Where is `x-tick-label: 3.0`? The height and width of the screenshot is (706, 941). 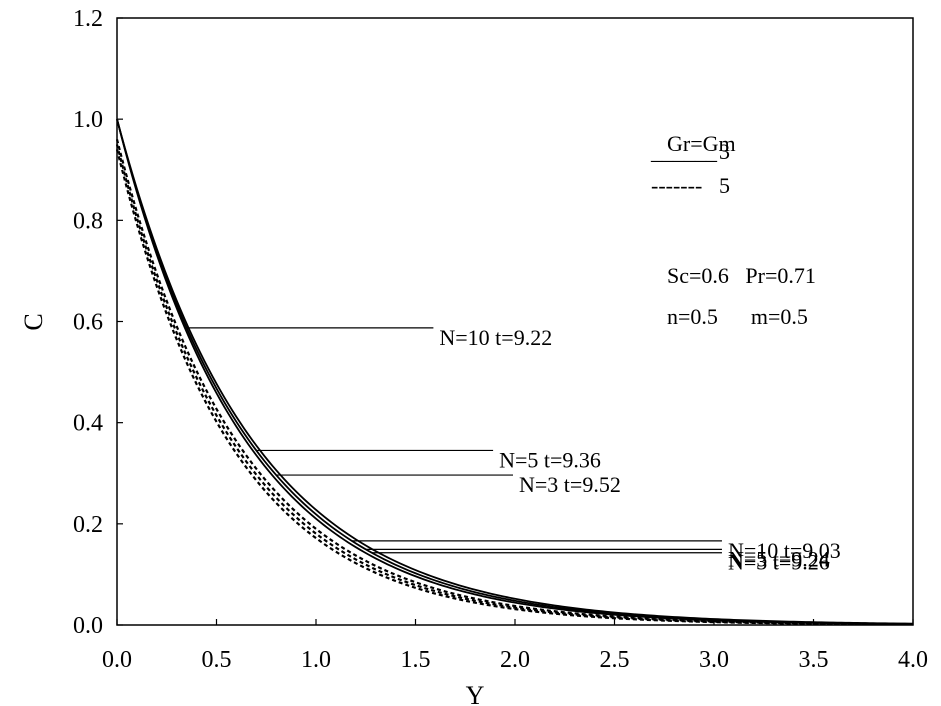 x-tick-label: 3.0 is located at coordinates (714, 660).